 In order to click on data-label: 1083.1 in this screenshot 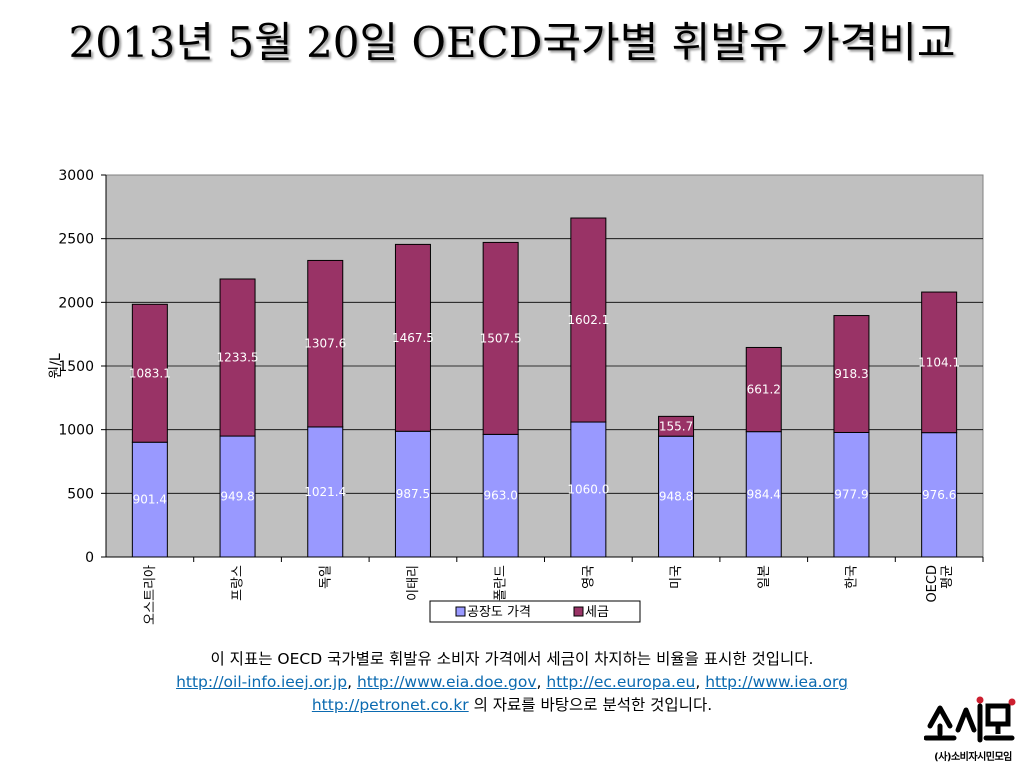, I will do `click(150, 373)`.